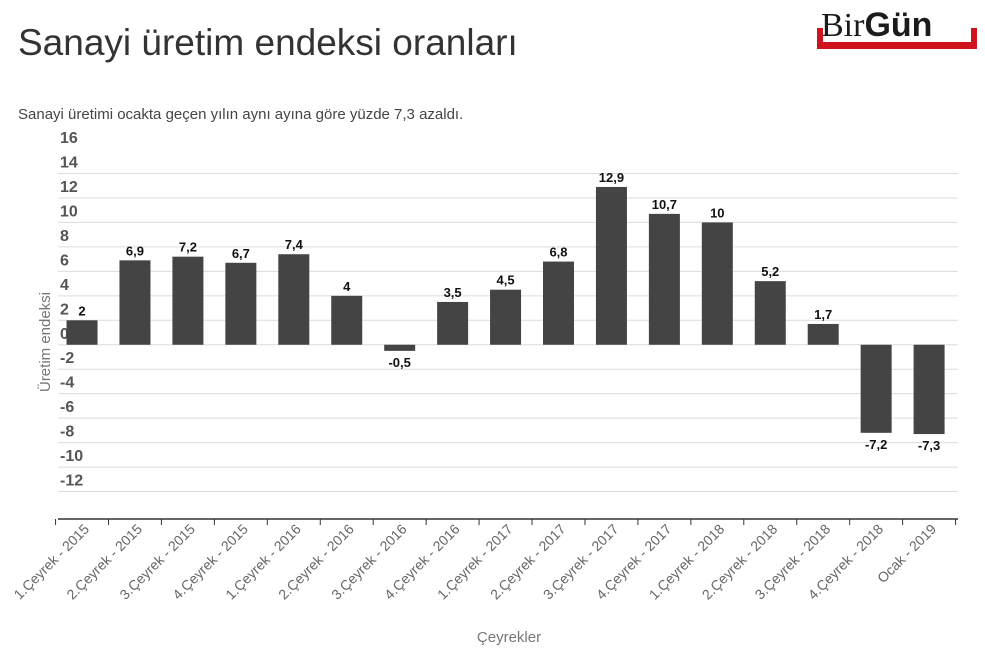 The height and width of the screenshot is (663, 985). What do you see at coordinates (135, 250) in the screenshot?
I see `bar-value-label: 6,9` at bounding box center [135, 250].